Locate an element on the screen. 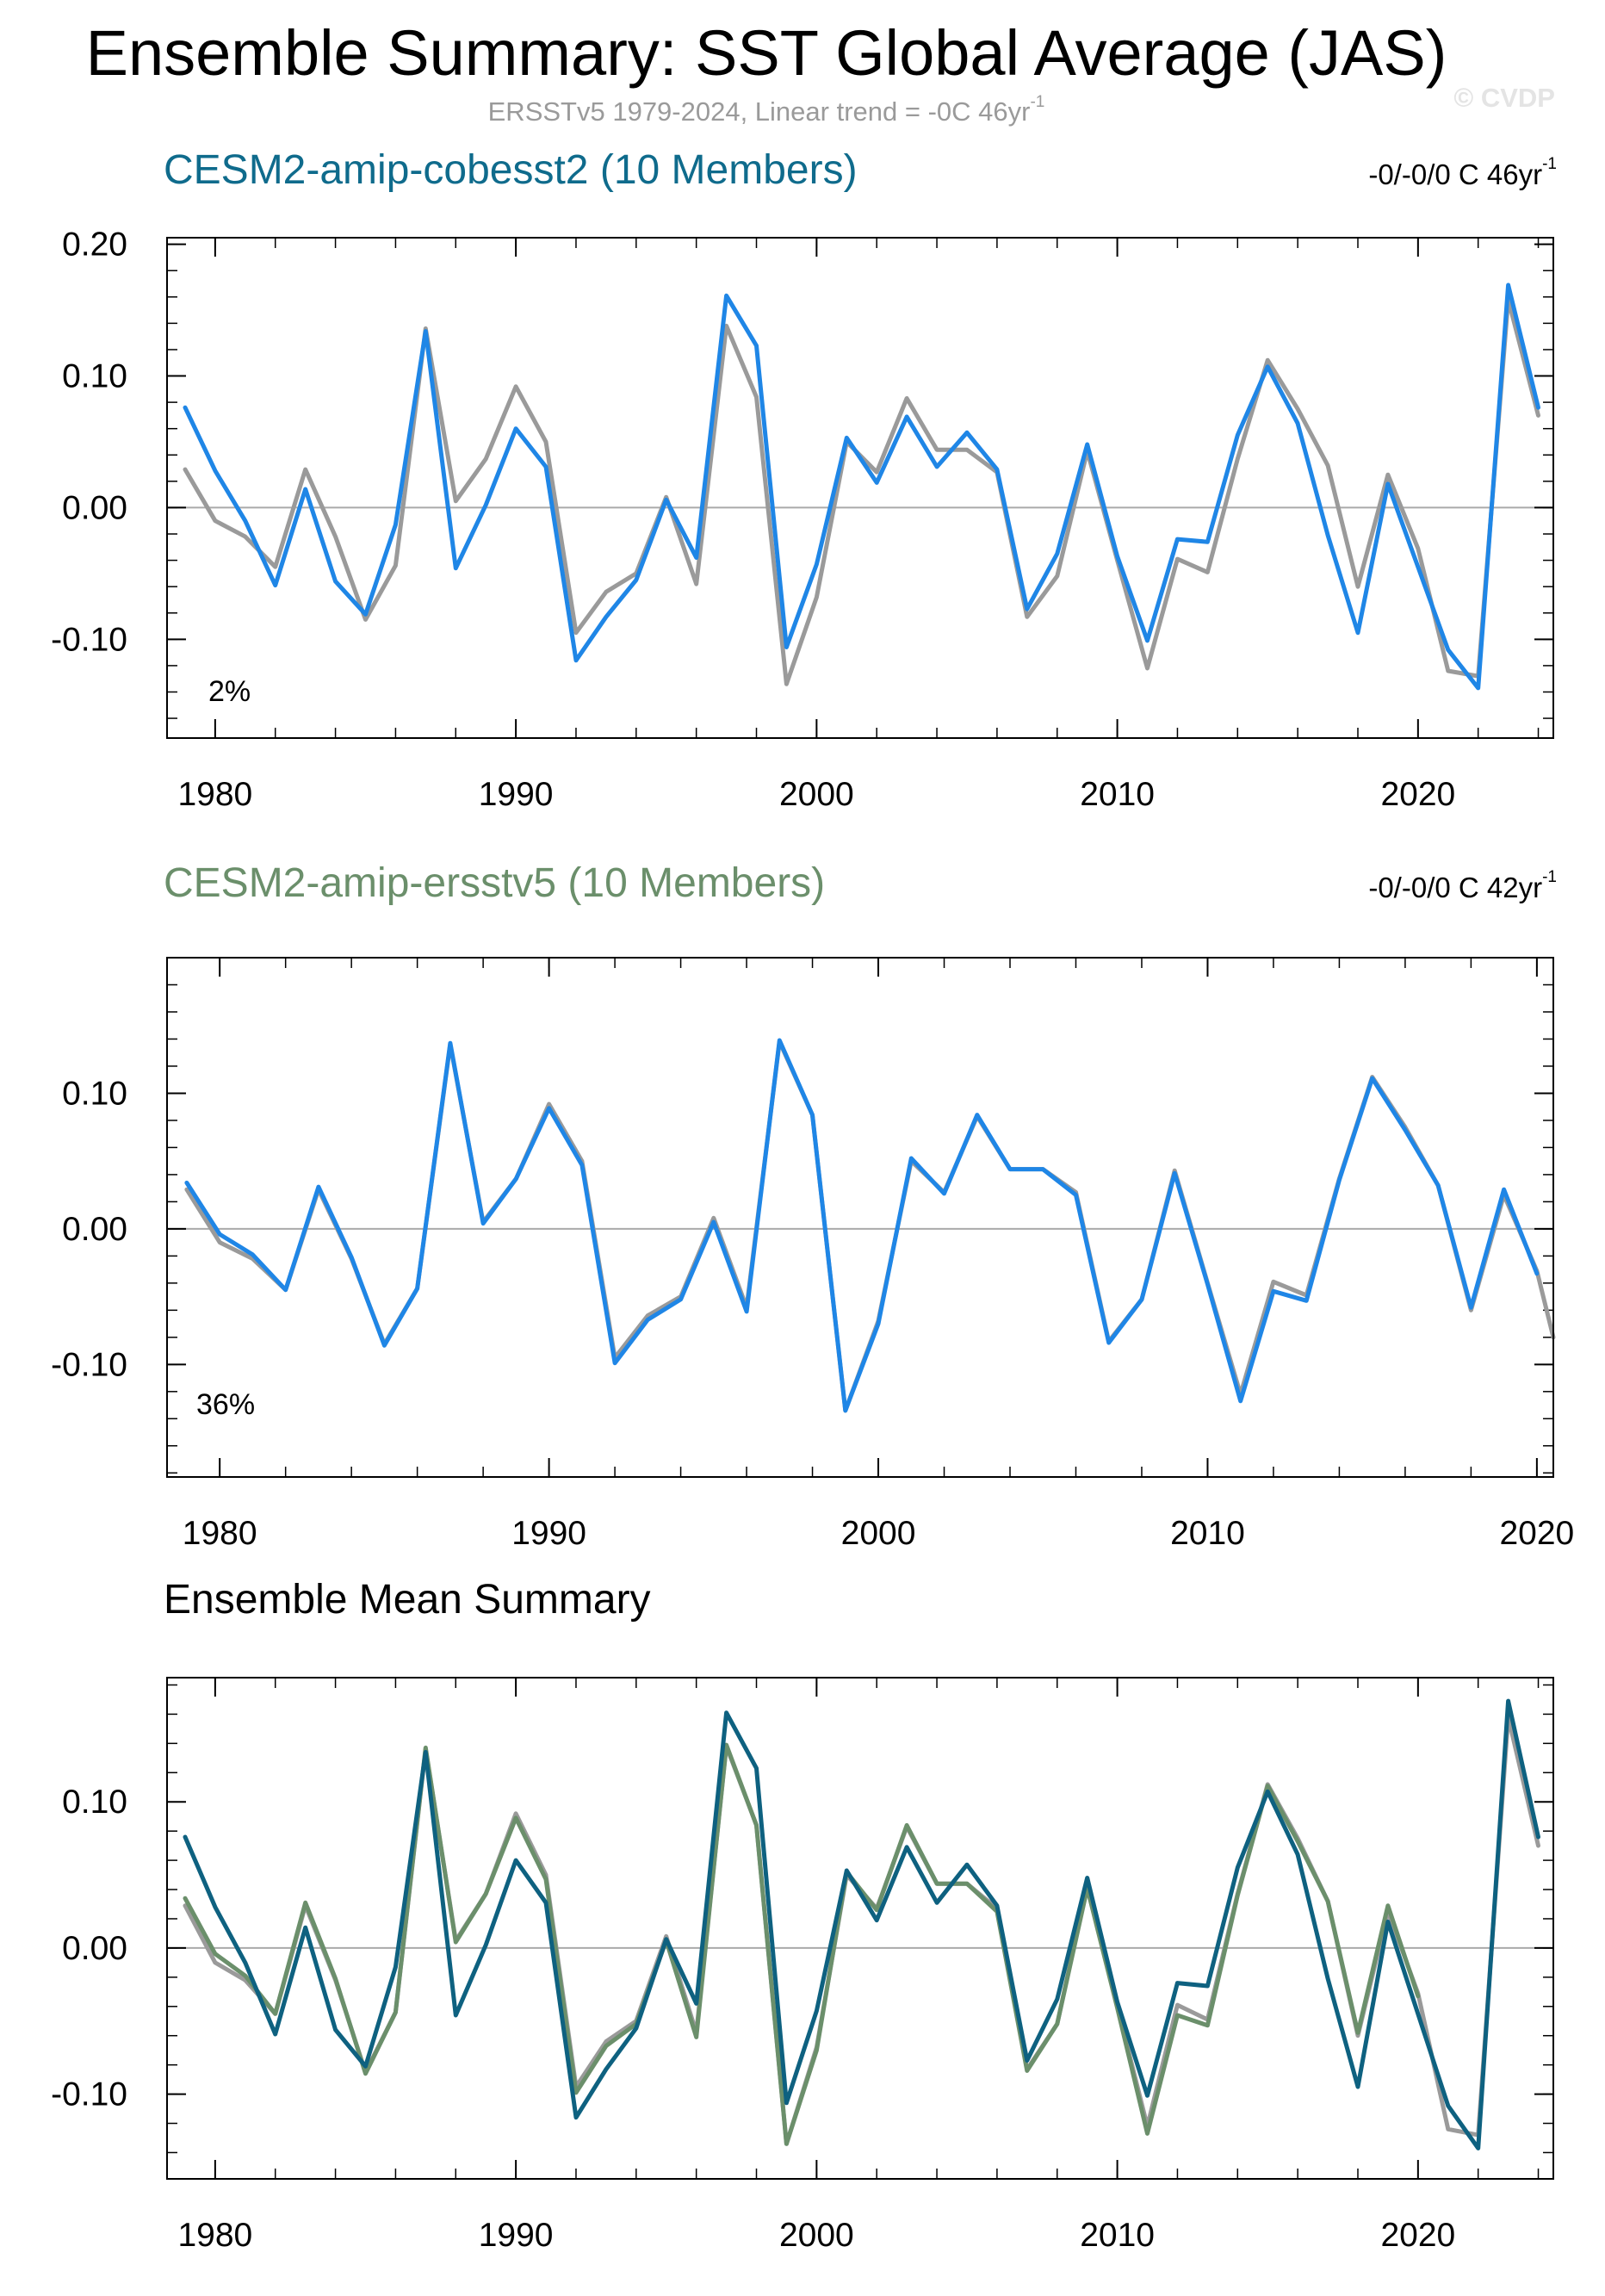 The width and height of the screenshot is (1605, 2296). panel1-xtick-label: 2020 is located at coordinates (1417, 794).